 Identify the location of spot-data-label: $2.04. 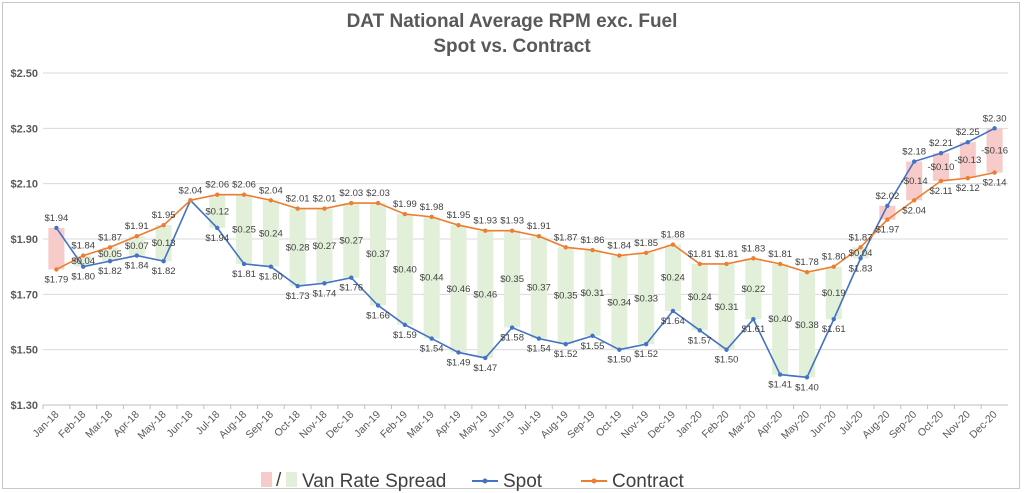
(191, 190).